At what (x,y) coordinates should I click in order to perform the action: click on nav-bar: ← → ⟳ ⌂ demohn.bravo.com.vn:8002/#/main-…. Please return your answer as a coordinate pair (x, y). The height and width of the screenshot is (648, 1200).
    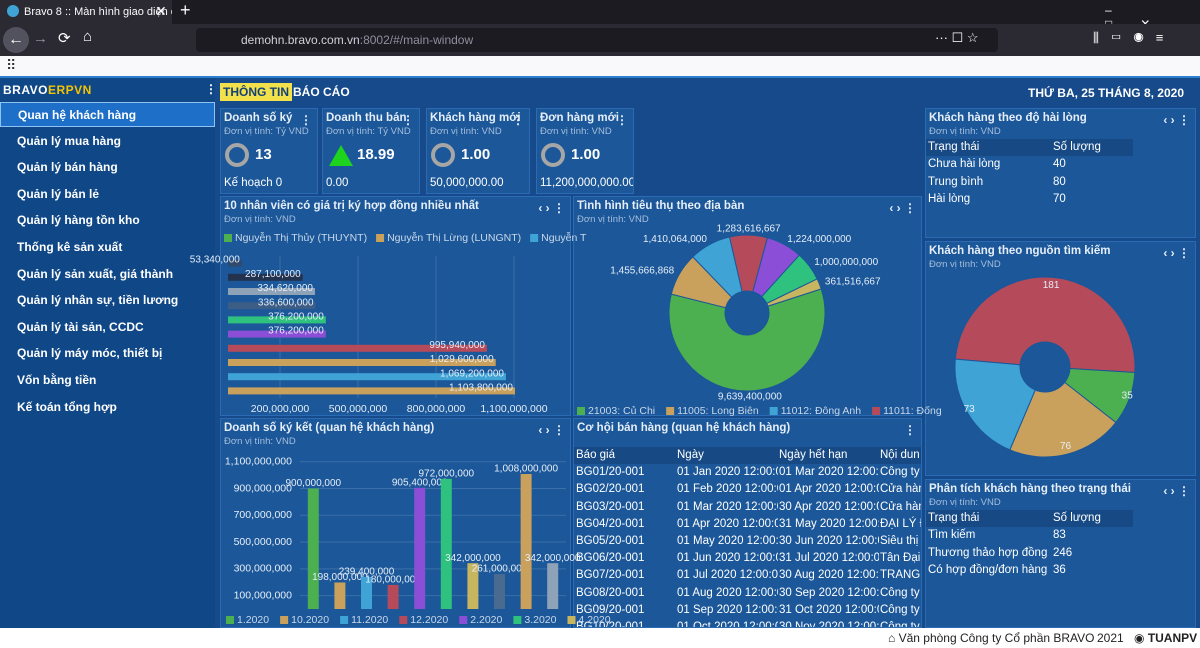
    Looking at the image, I should click on (600, 40).